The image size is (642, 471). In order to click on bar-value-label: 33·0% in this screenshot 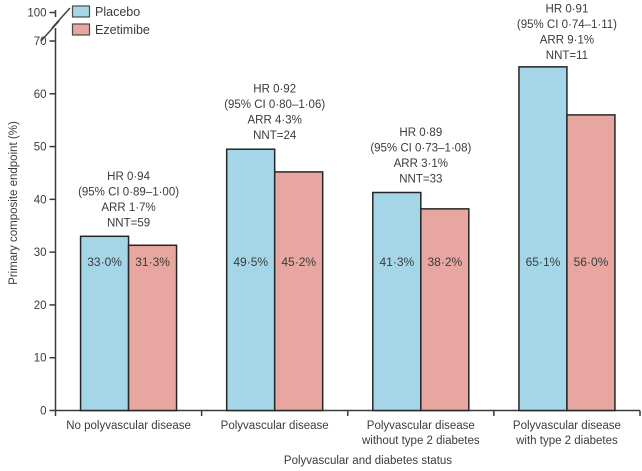, I will do `click(104, 262)`.